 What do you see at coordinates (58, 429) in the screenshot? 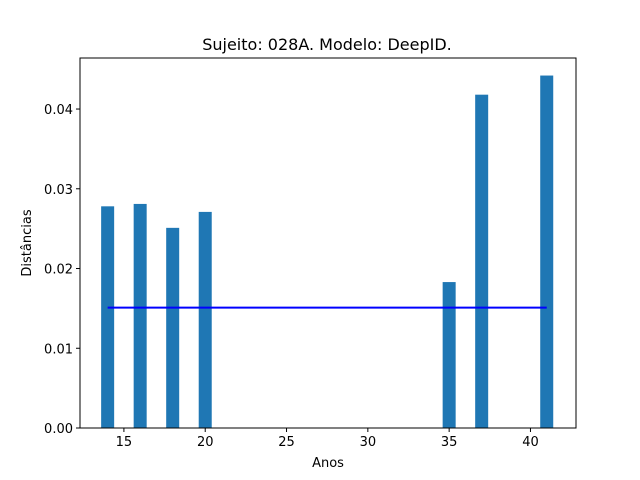
I see `y-tick-label: 0.00` at bounding box center [58, 429].